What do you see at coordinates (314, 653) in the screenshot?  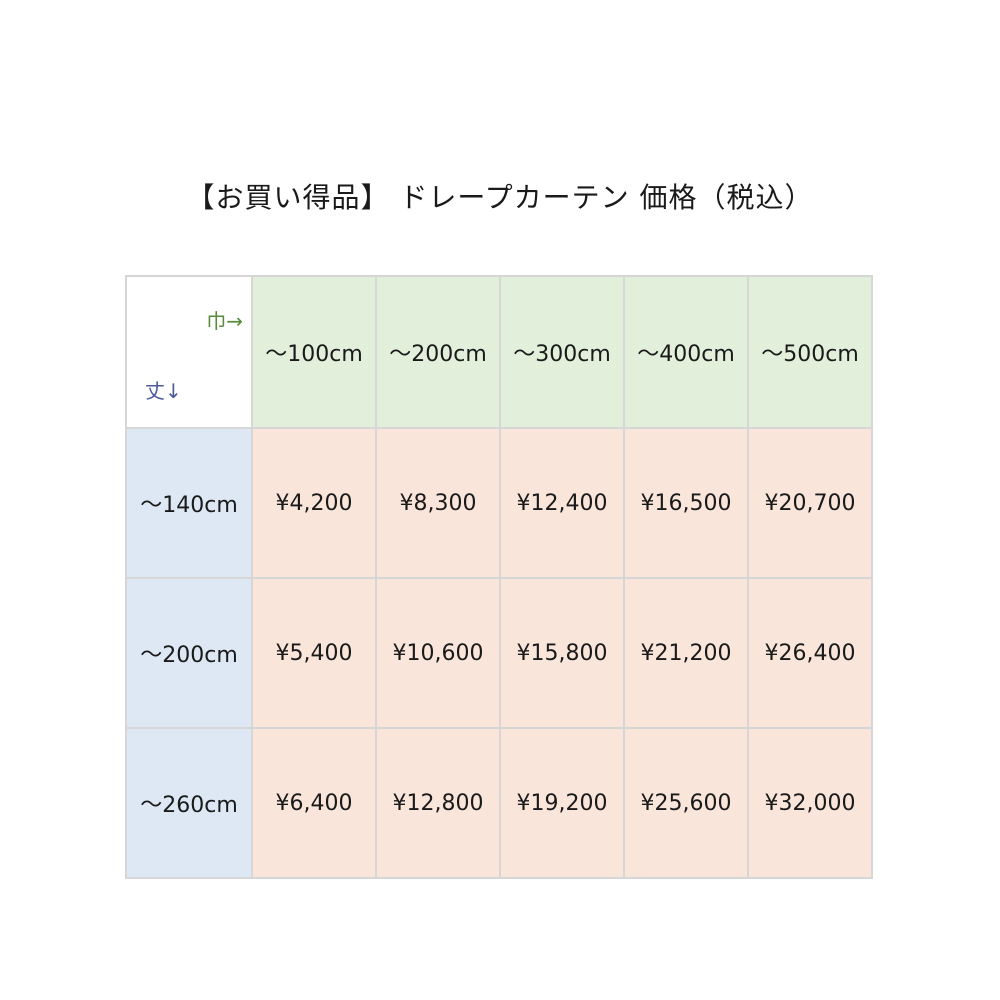 I see `price-cell: ¥5,400` at bounding box center [314, 653].